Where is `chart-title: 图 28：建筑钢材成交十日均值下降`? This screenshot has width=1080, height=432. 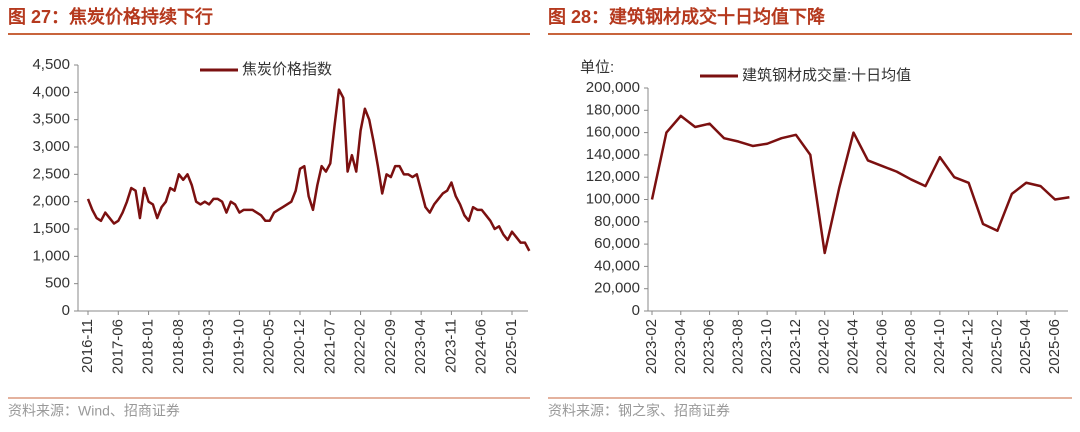 chart-title: 图 28：建筑钢材成交十日均值下降 is located at coordinates (687, 16).